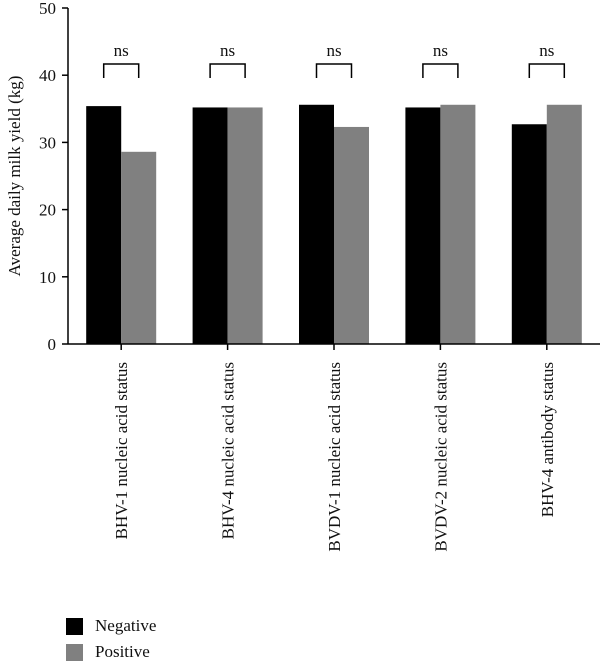  Describe the element at coordinates (54, 177) in the screenshot. I see `y-axis: 0 10 20 30 40 50` at that location.